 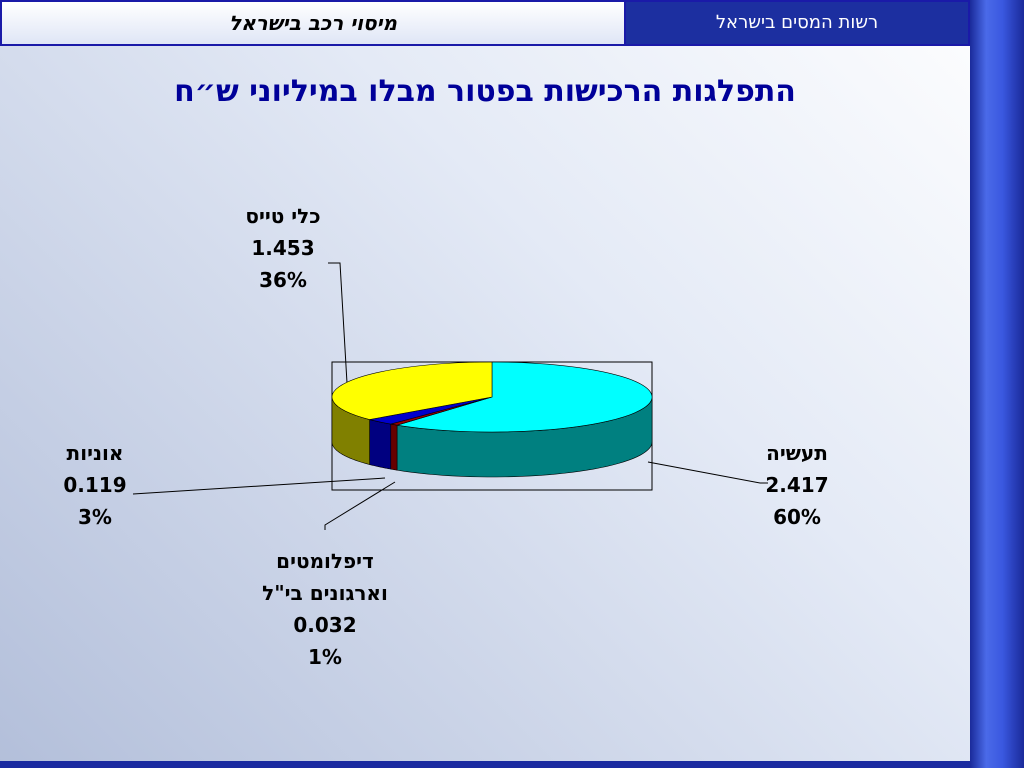 What do you see at coordinates (797, 453) in the screenshot?
I see `category-label: תעשיה` at bounding box center [797, 453].